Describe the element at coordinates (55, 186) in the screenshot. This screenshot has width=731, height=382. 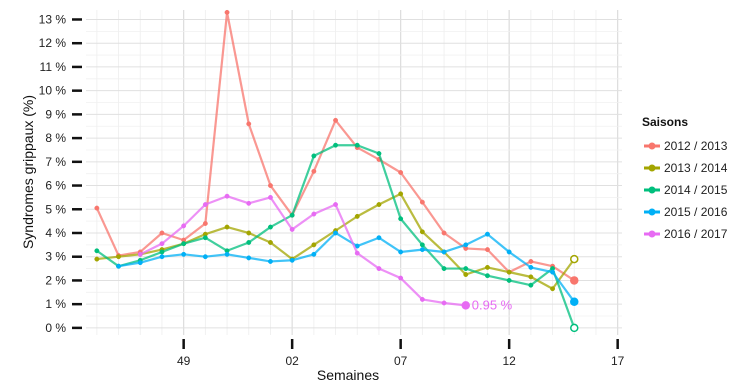
I see `y-tick-label: 6 %` at that location.